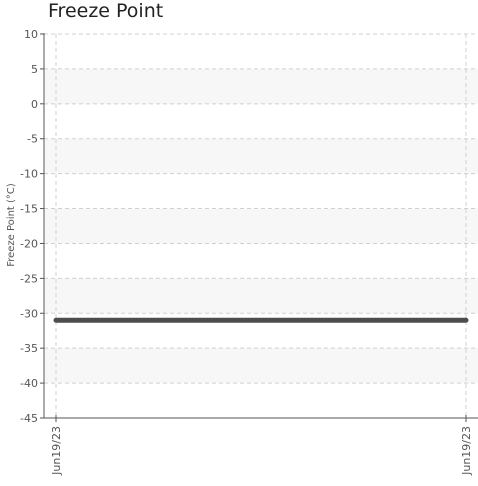 The image size is (478, 486). What do you see at coordinates (32, 139) in the screenshot?
I see `y-tick-label: -5` at bounding box center [32, 139].